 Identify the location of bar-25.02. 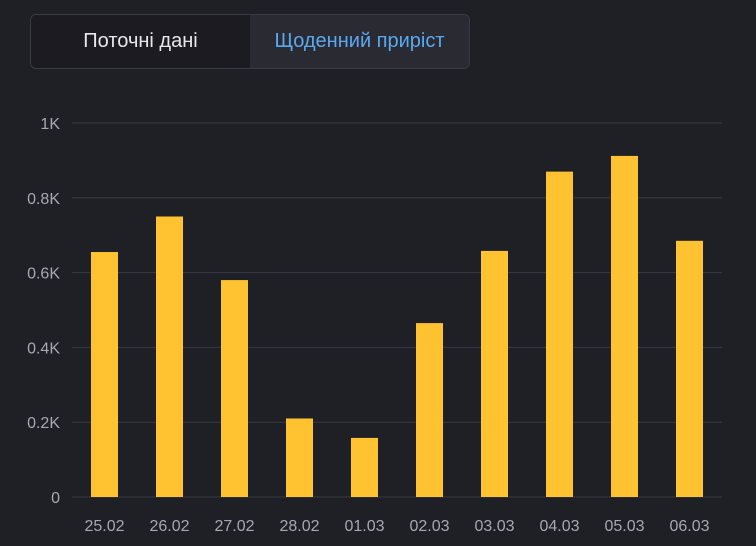
(104, 374).